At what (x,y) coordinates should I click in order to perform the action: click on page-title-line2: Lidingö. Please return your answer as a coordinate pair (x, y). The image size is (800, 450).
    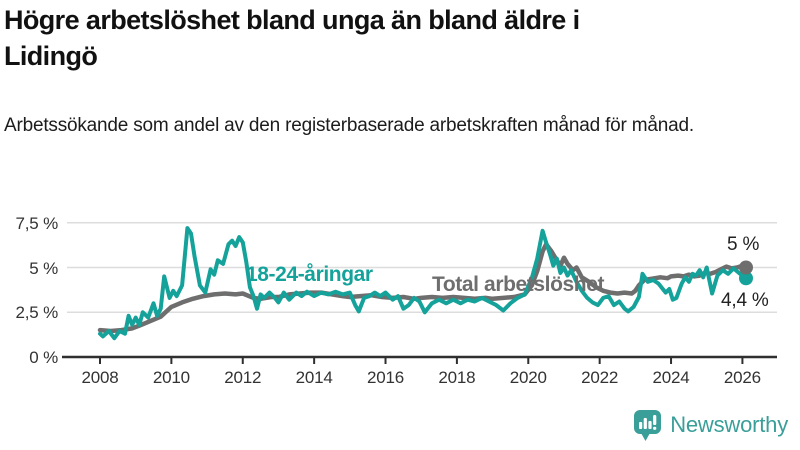
    Looking at the image, I should click on (51, 56).